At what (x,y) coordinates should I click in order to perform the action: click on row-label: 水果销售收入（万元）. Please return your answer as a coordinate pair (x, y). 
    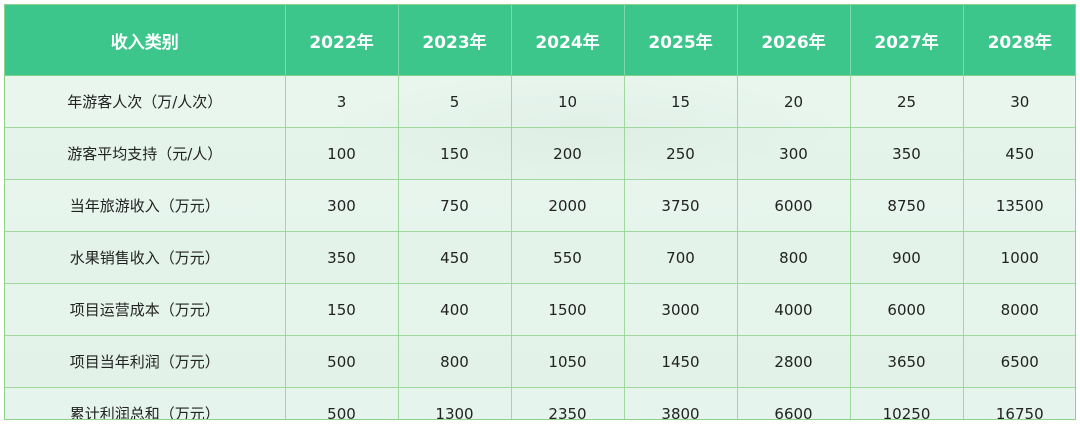
    Looking at the image, I should click on (145, 257).